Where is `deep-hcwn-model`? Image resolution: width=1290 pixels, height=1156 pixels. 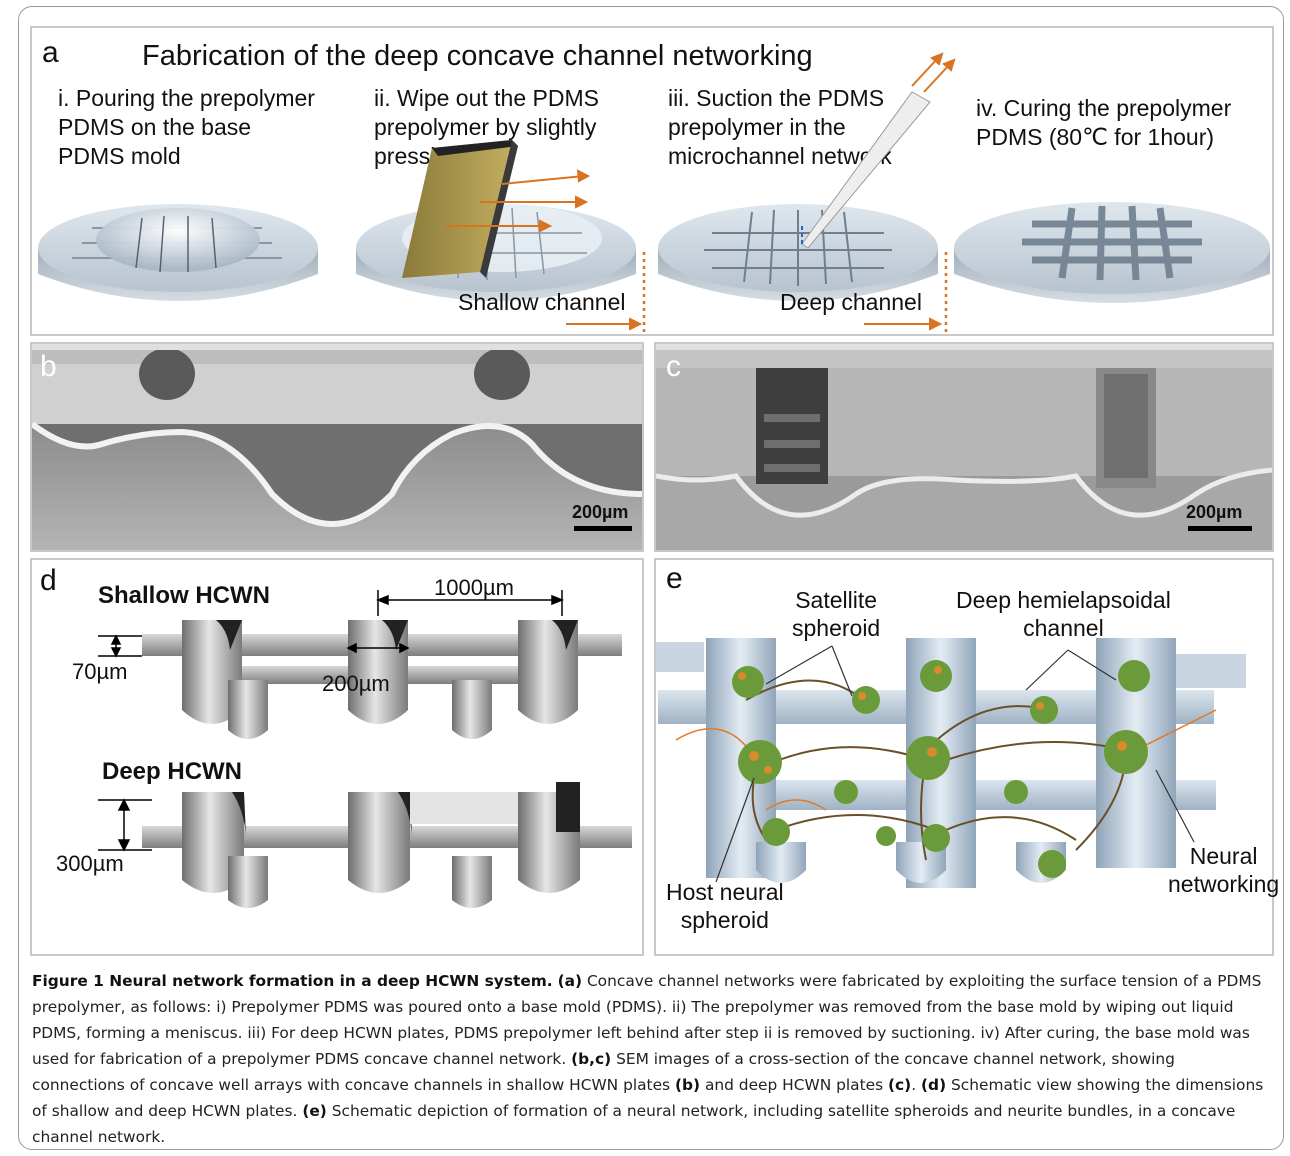 deep-hcwn-model is located at coordinates (387, 845).